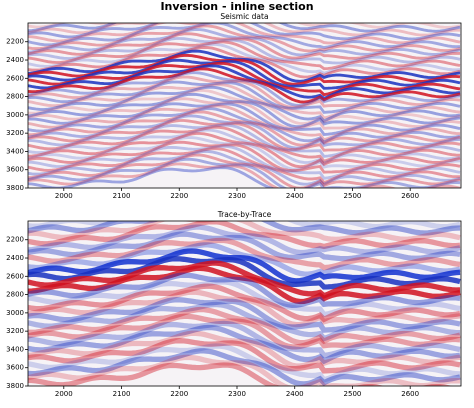  Describe the element at coordinates (15, 151) in the screenshot. I see `y-tick-label: 3400` at that location.